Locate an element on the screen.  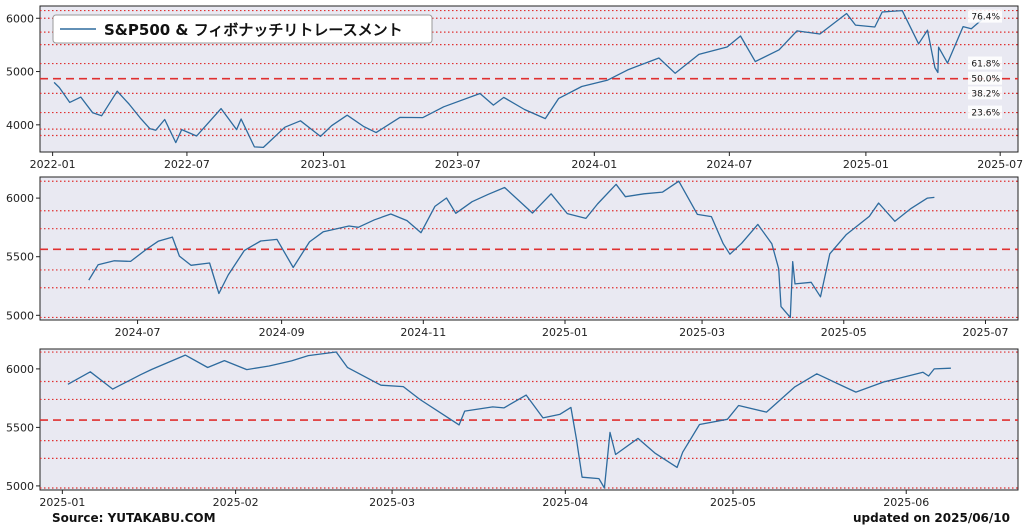
updated-label: updated on 2025/06/10 is located at coordinates (931, 518).